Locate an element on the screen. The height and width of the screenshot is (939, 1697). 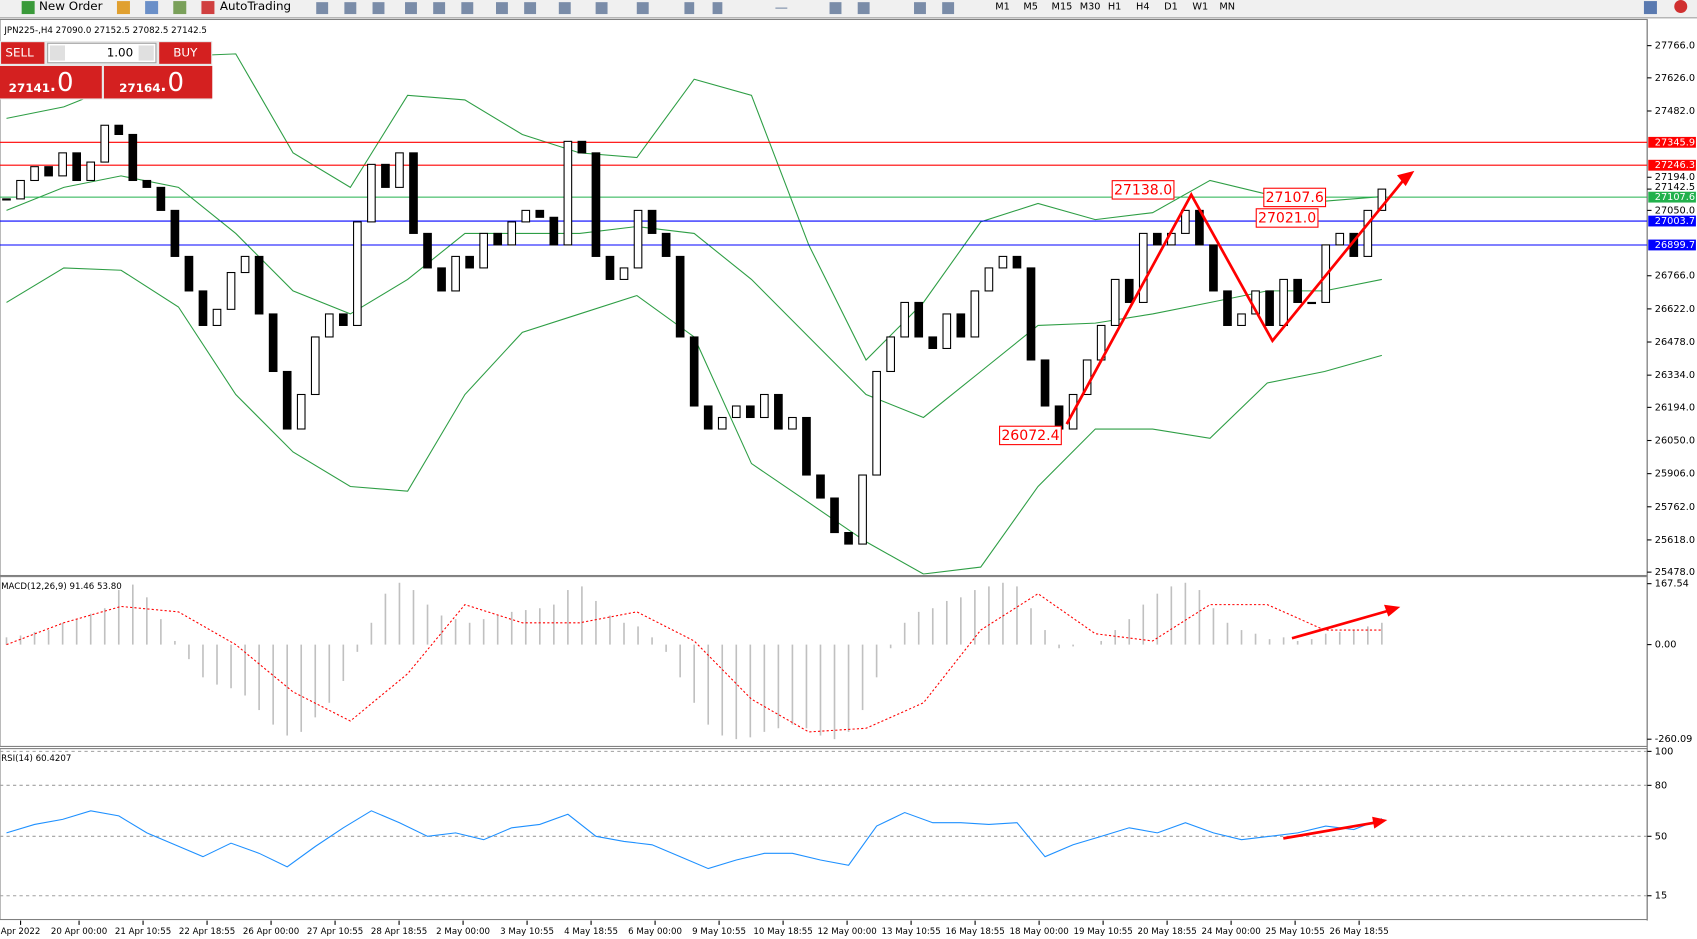
timeframe-button: D1 is located at coordinates (1171, 6).